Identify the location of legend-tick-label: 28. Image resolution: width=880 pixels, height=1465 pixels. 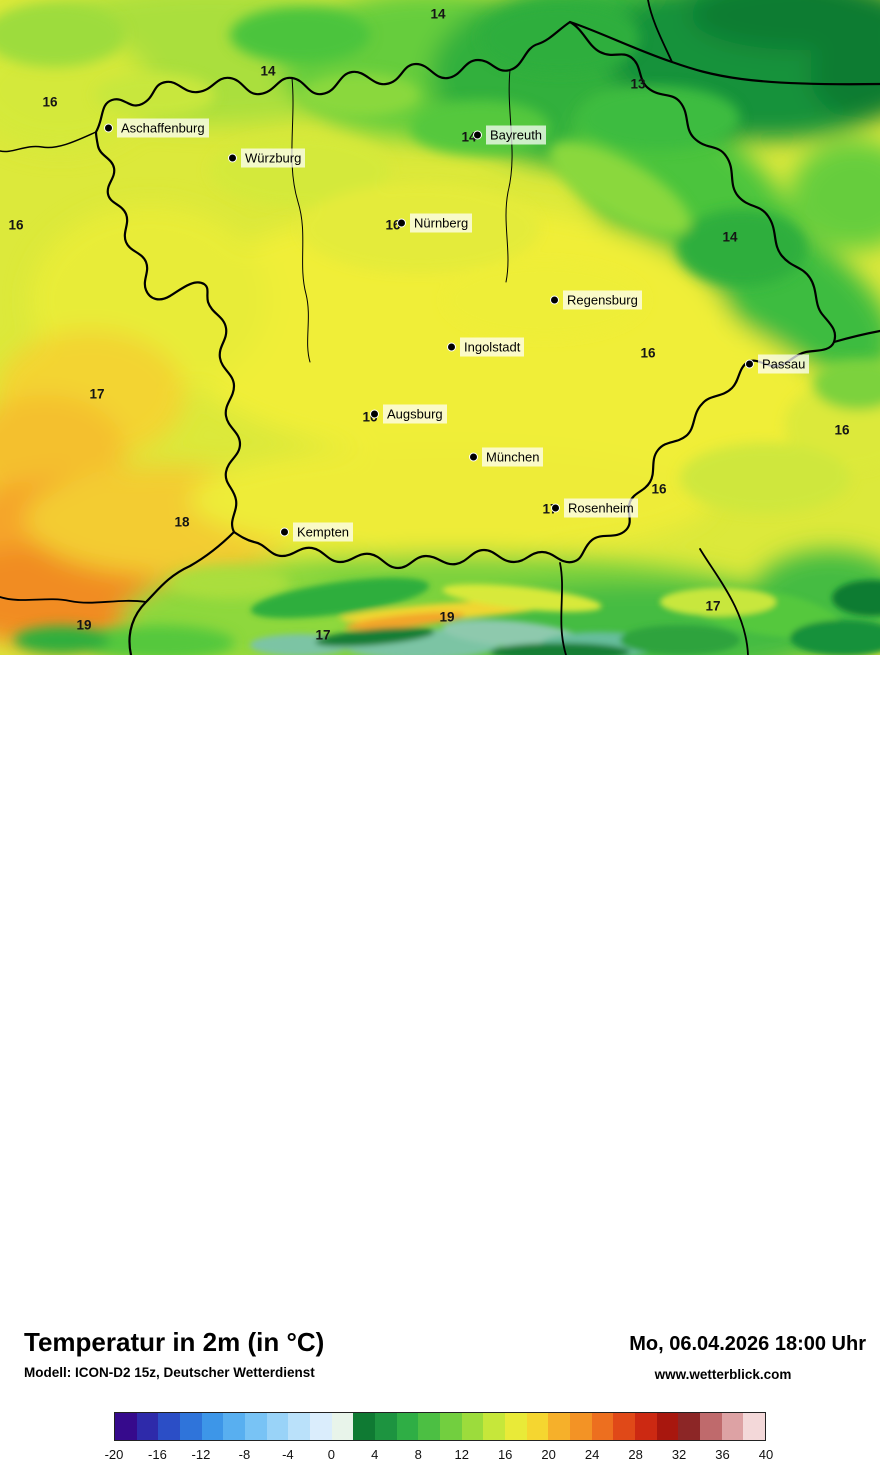
(635, 1454).